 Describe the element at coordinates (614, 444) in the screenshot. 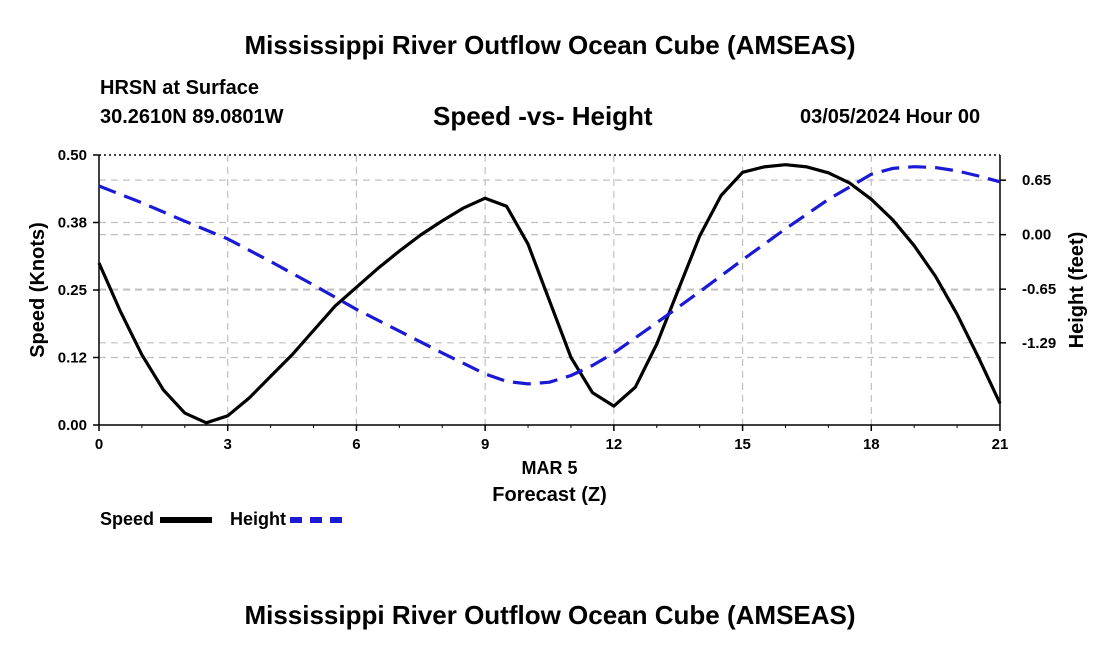

I see `x-tick-label: 12` at that location.